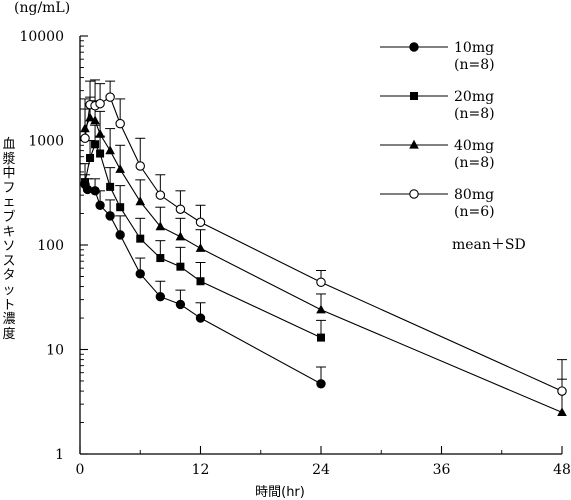  Describe the element at coordinates (414, 47) in the screenshot. I see `legend-marker-10mg` at that location.